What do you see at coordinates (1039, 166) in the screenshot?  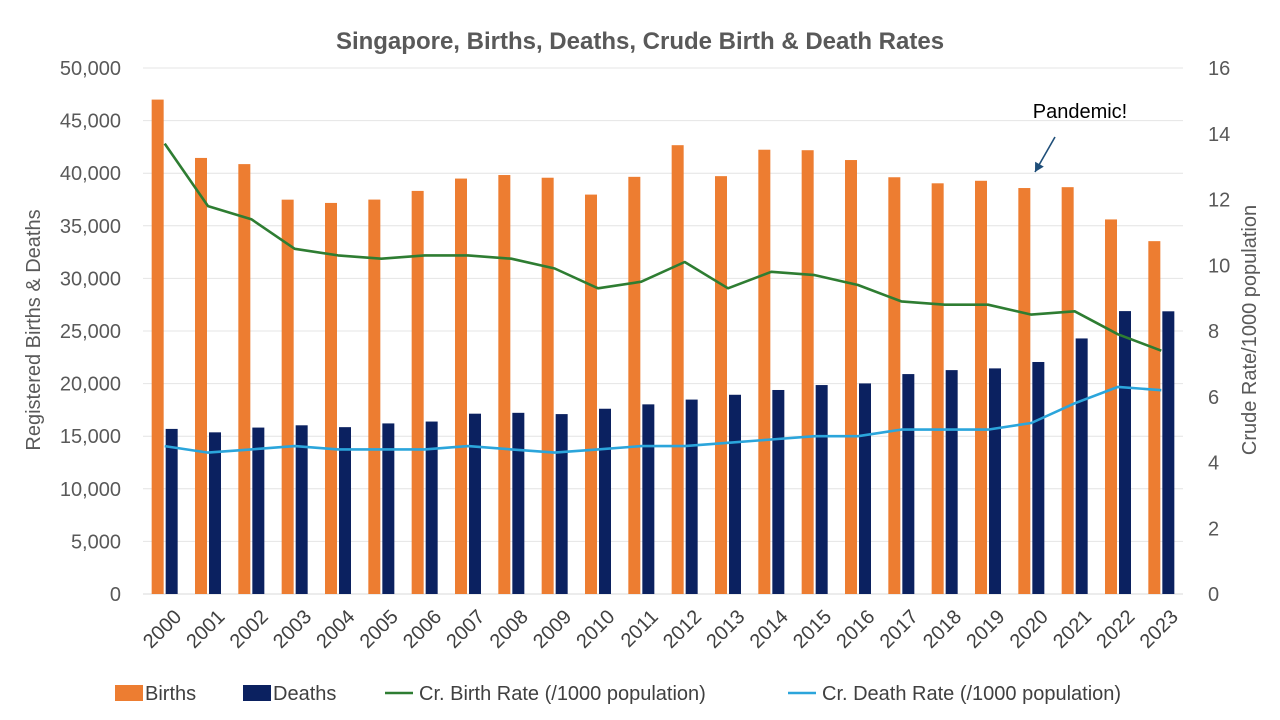 I see `annotation-arrowhead` at bounding box center [1039, 166].